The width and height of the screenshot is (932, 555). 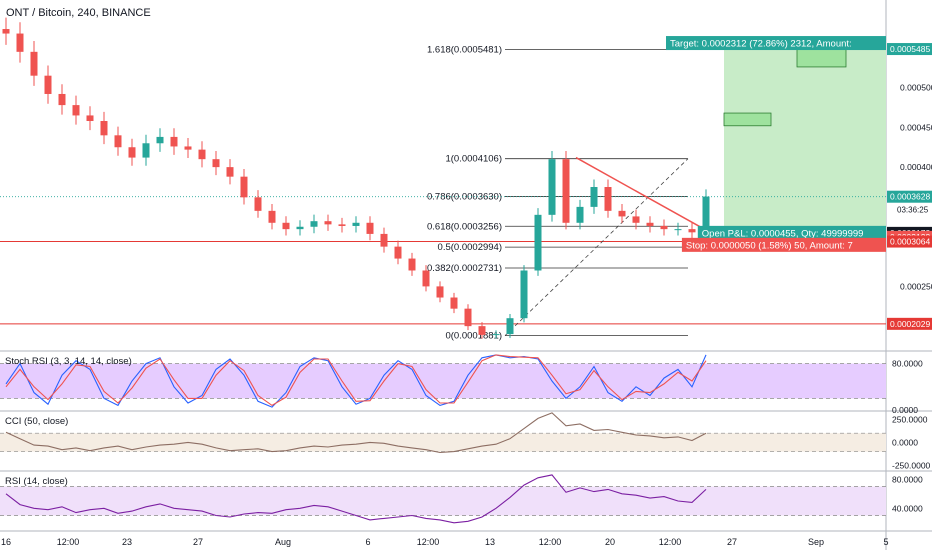 I want to click on fib-trend-line, so click(x=596, y=247).